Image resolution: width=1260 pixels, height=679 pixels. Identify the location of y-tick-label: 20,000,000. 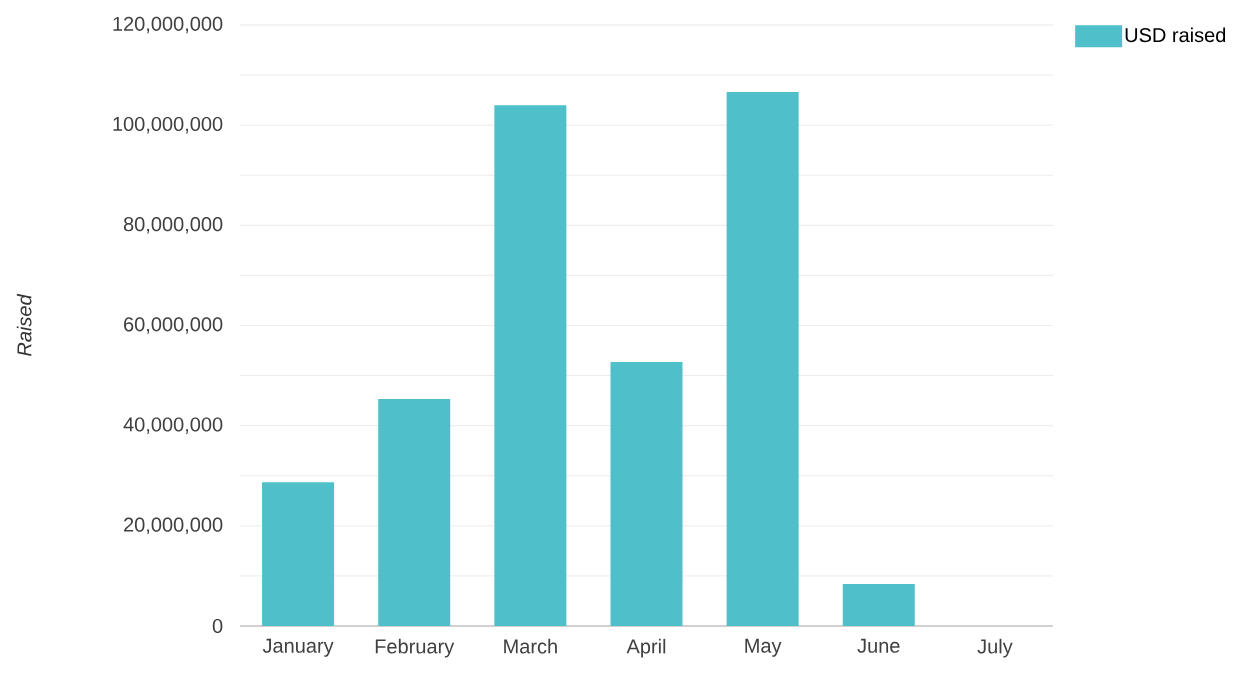
(173, 526).